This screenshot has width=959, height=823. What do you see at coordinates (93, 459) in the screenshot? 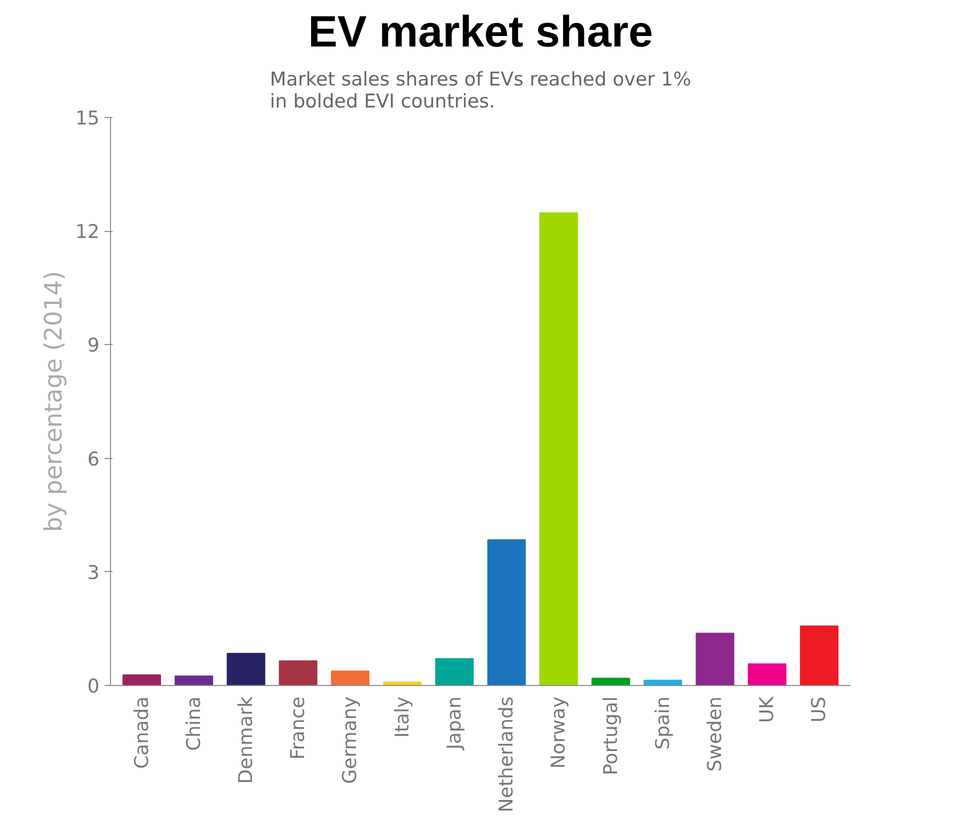
I see `y-tick-label: 6` at bounding box center [93, 459].